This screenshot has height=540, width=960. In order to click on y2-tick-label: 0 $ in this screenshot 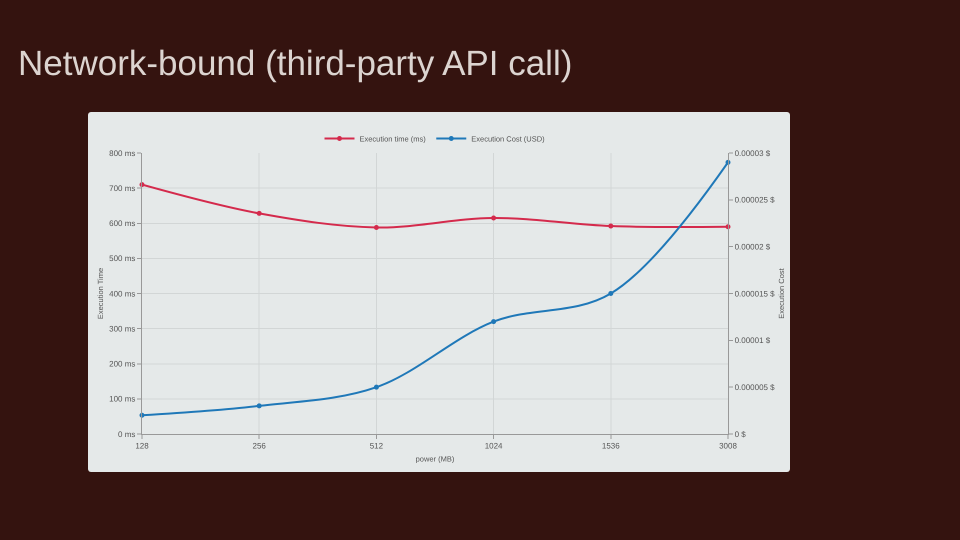, I will do `click(740, 434)`.